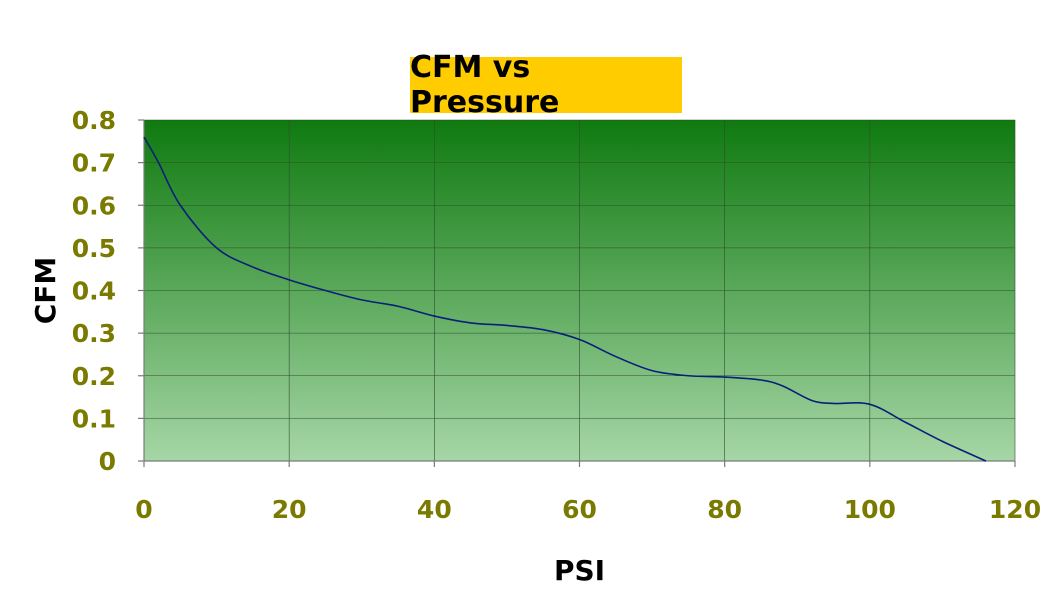 The image size is (1062, 604). Describe the element at coordinates (94, 418) in the screenshot. I see `y-tick-label: 0.1` at that location.